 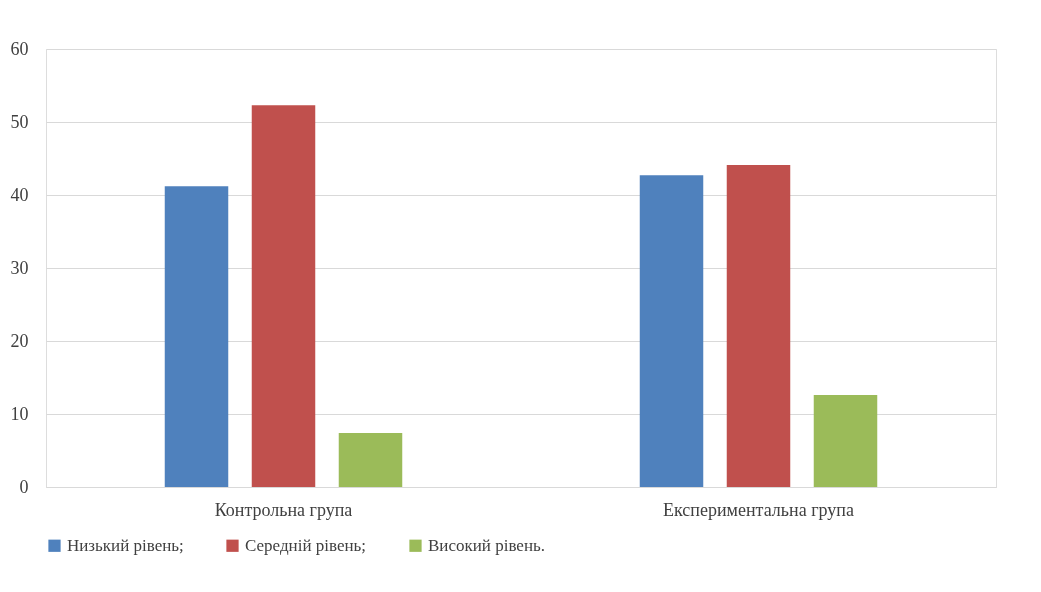 What do you see at coordinates (125, 545) in the screenshot?
I see `legend-label: Низький рівень;` at bounding box center [125, 545].